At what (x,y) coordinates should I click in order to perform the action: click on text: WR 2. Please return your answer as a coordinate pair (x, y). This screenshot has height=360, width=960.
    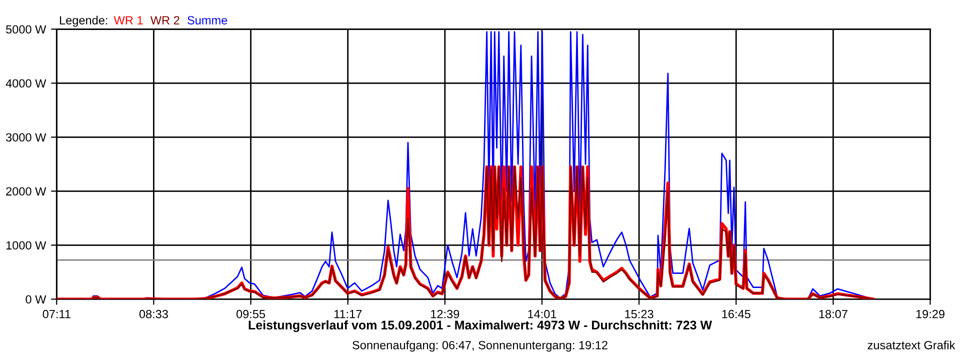
    Looking at the image, I should click on (165, 20).